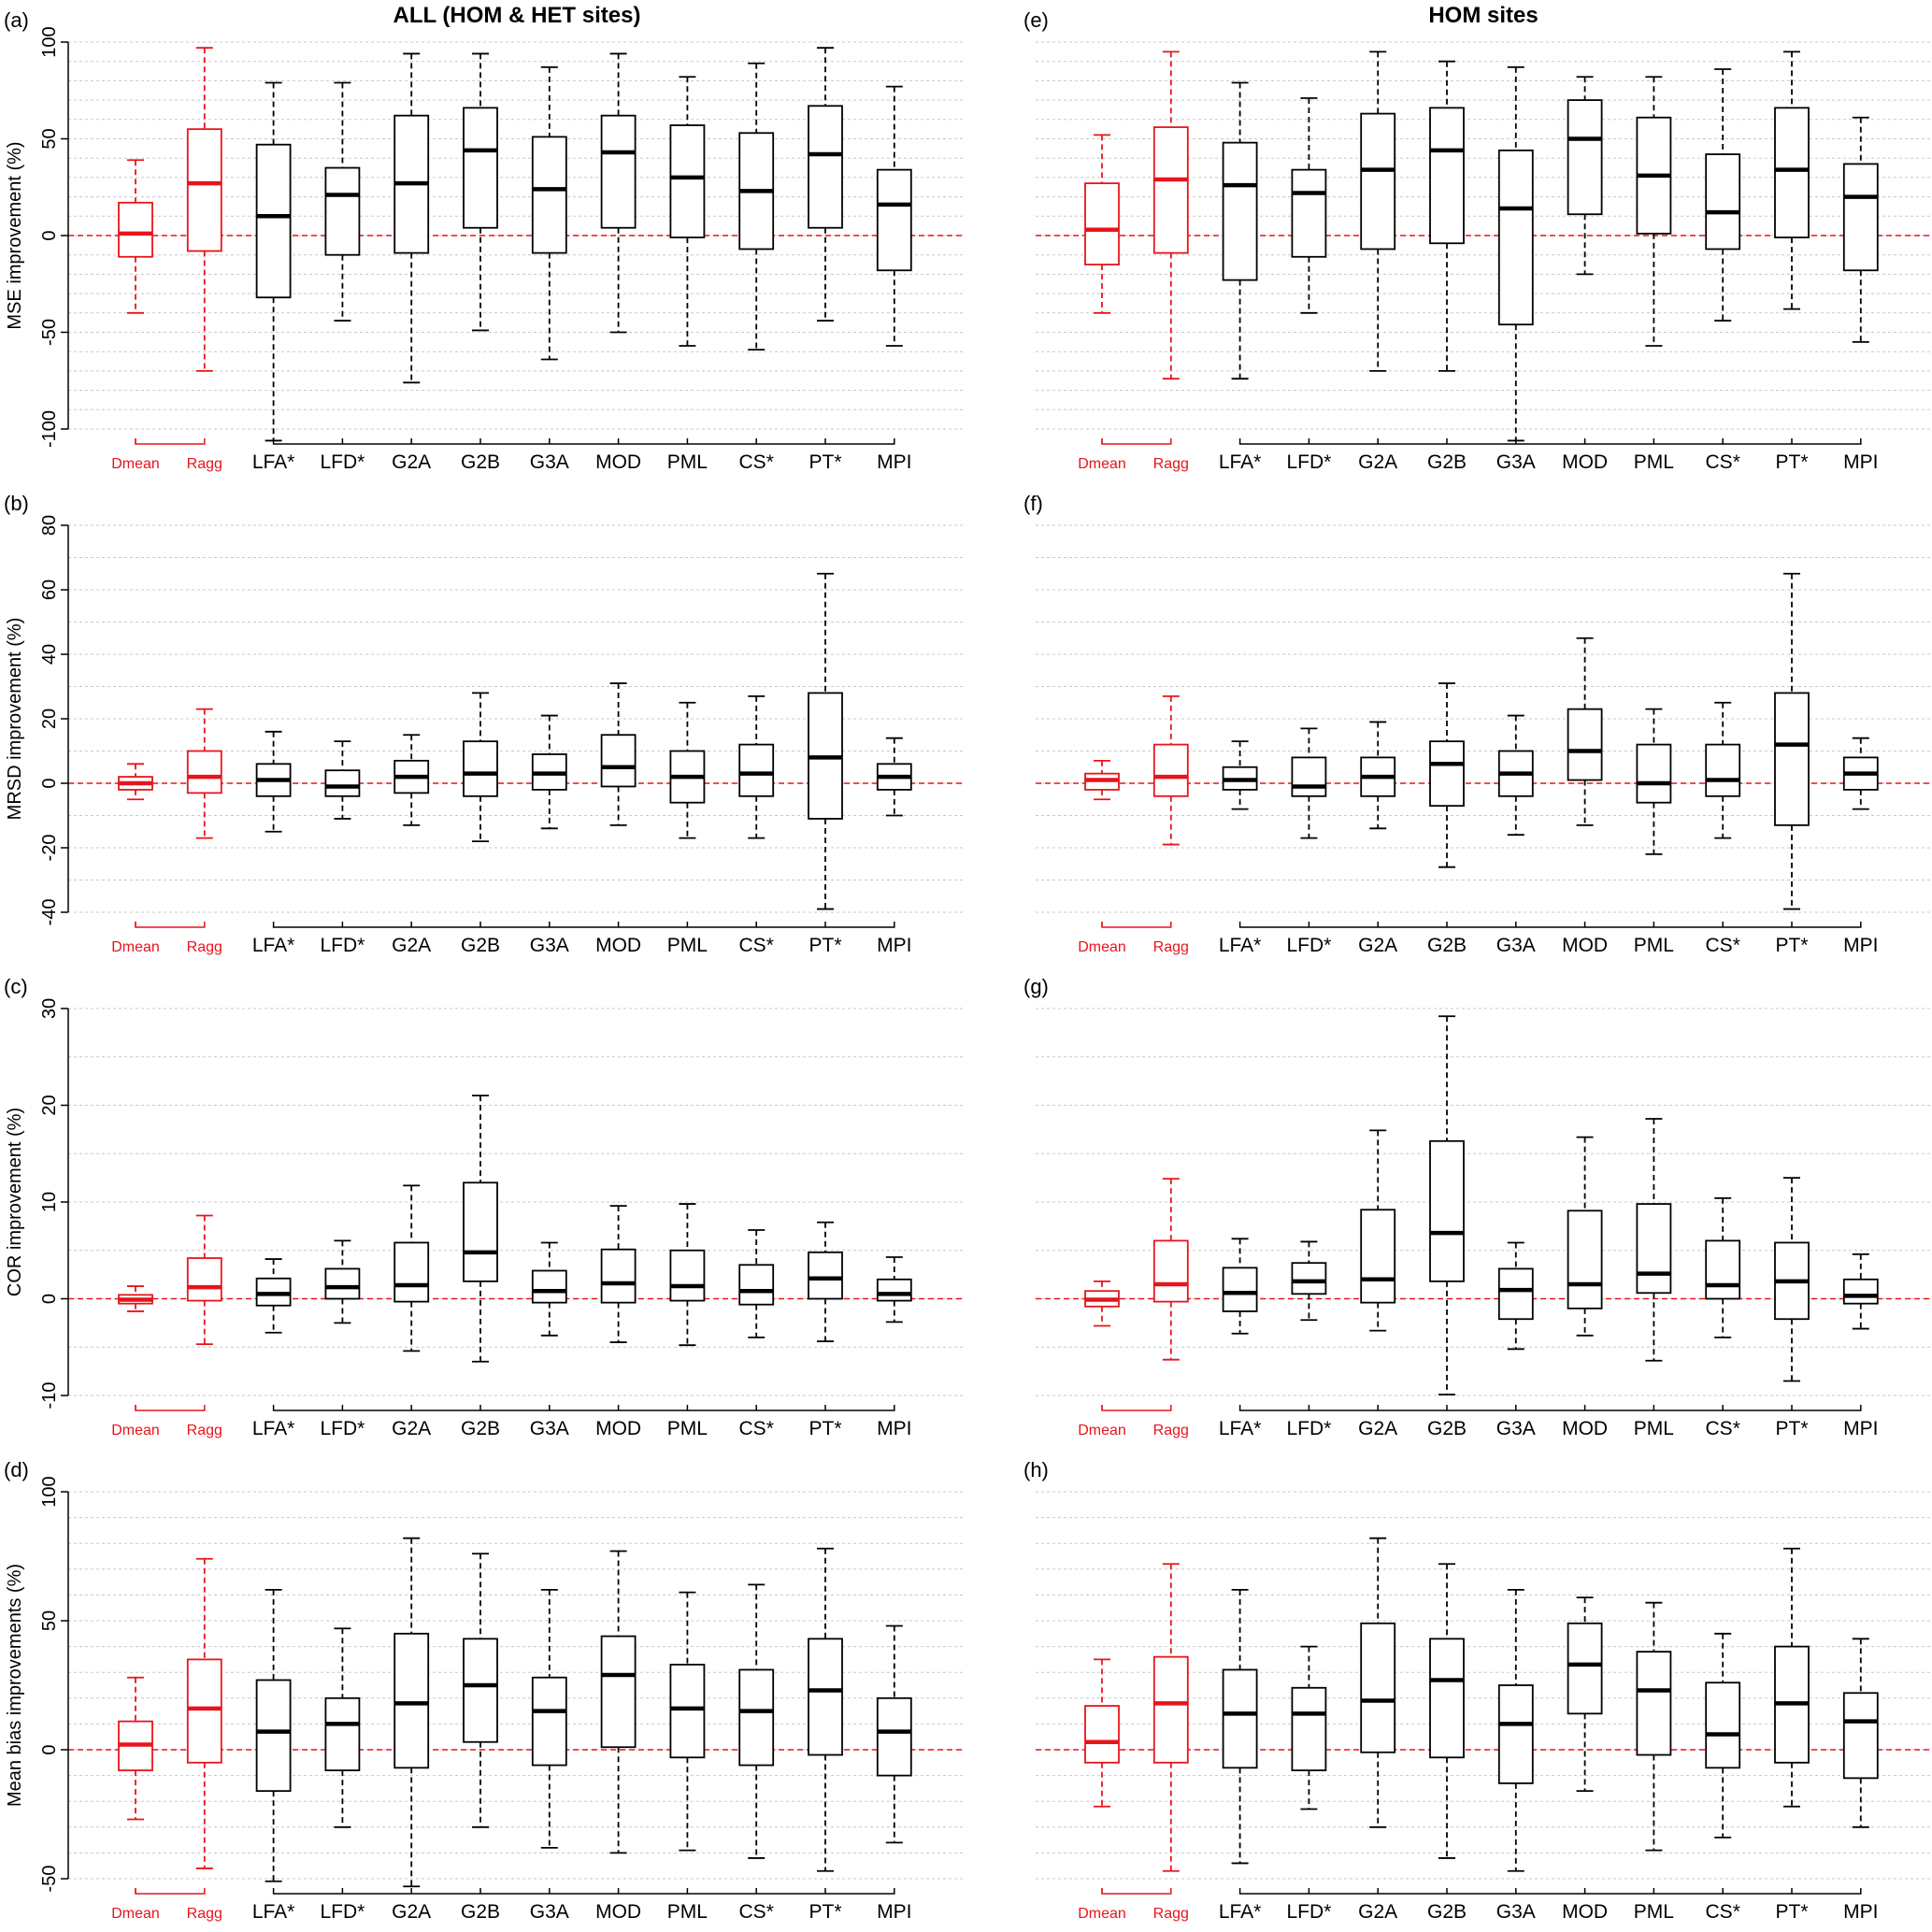 Image resolution: width=1932 pixels, height=1932 pixels. I want to click on box-mod, so click(1585, 176).